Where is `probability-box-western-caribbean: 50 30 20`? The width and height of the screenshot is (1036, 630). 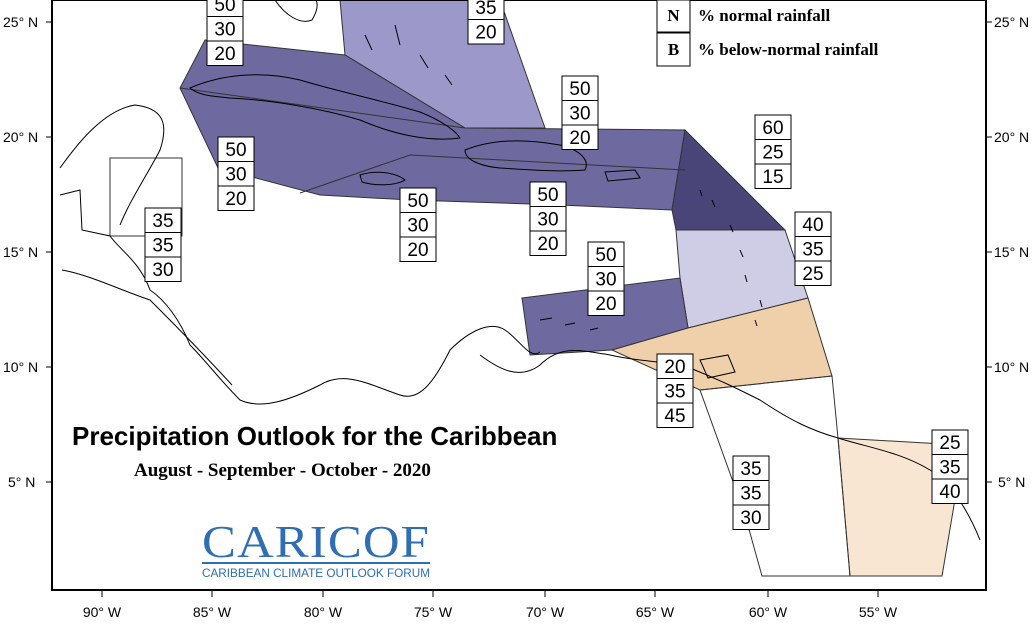
probability-box-western-caribbean: 50 30 20 is located at coordinates (236, 173).